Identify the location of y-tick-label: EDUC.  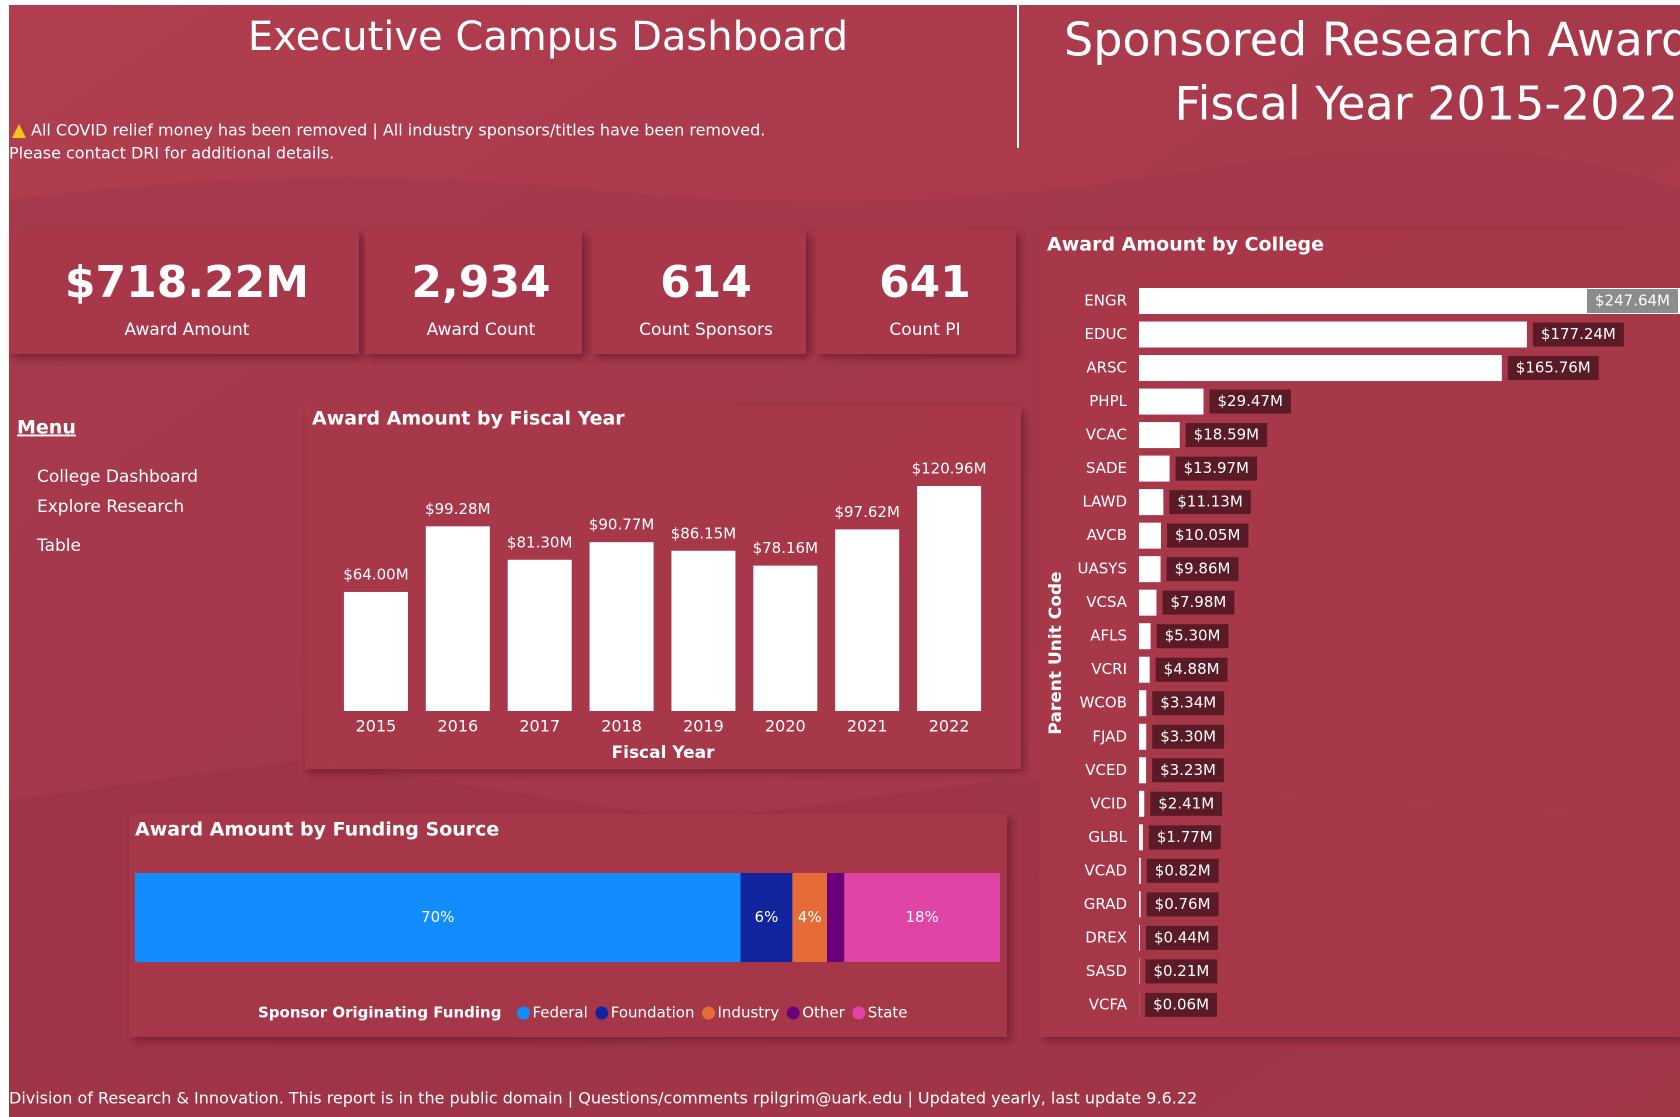
(1106, 334).